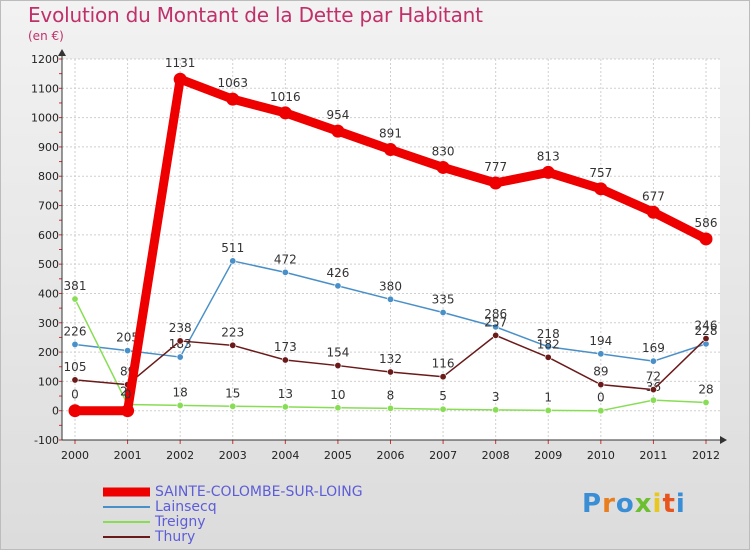 Image resolution: width=750 pixels, height=550 pixels. I want to click on y-tick-label: 500, so click(48, 264).